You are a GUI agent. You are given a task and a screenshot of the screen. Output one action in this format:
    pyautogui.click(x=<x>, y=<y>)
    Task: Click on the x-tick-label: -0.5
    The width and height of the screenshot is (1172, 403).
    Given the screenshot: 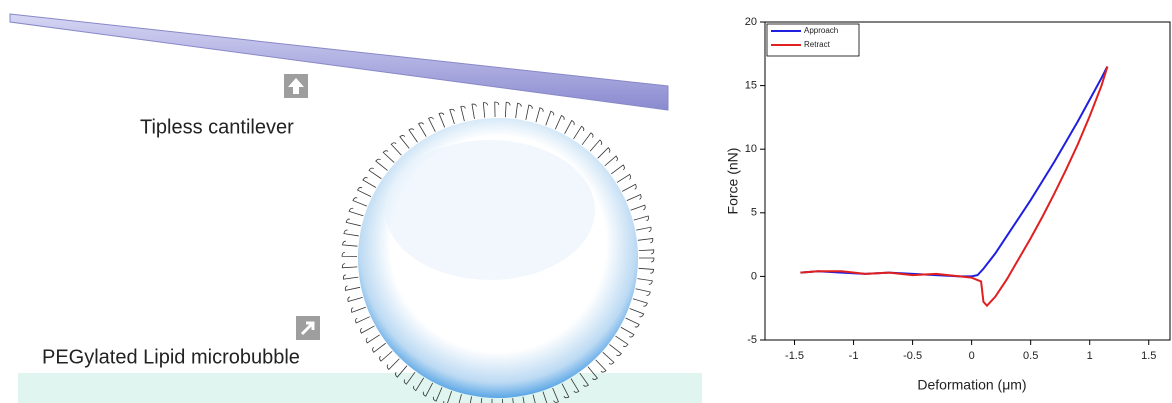 What is the action you would take?
    pyautogui.click(x=912, y=356)
    